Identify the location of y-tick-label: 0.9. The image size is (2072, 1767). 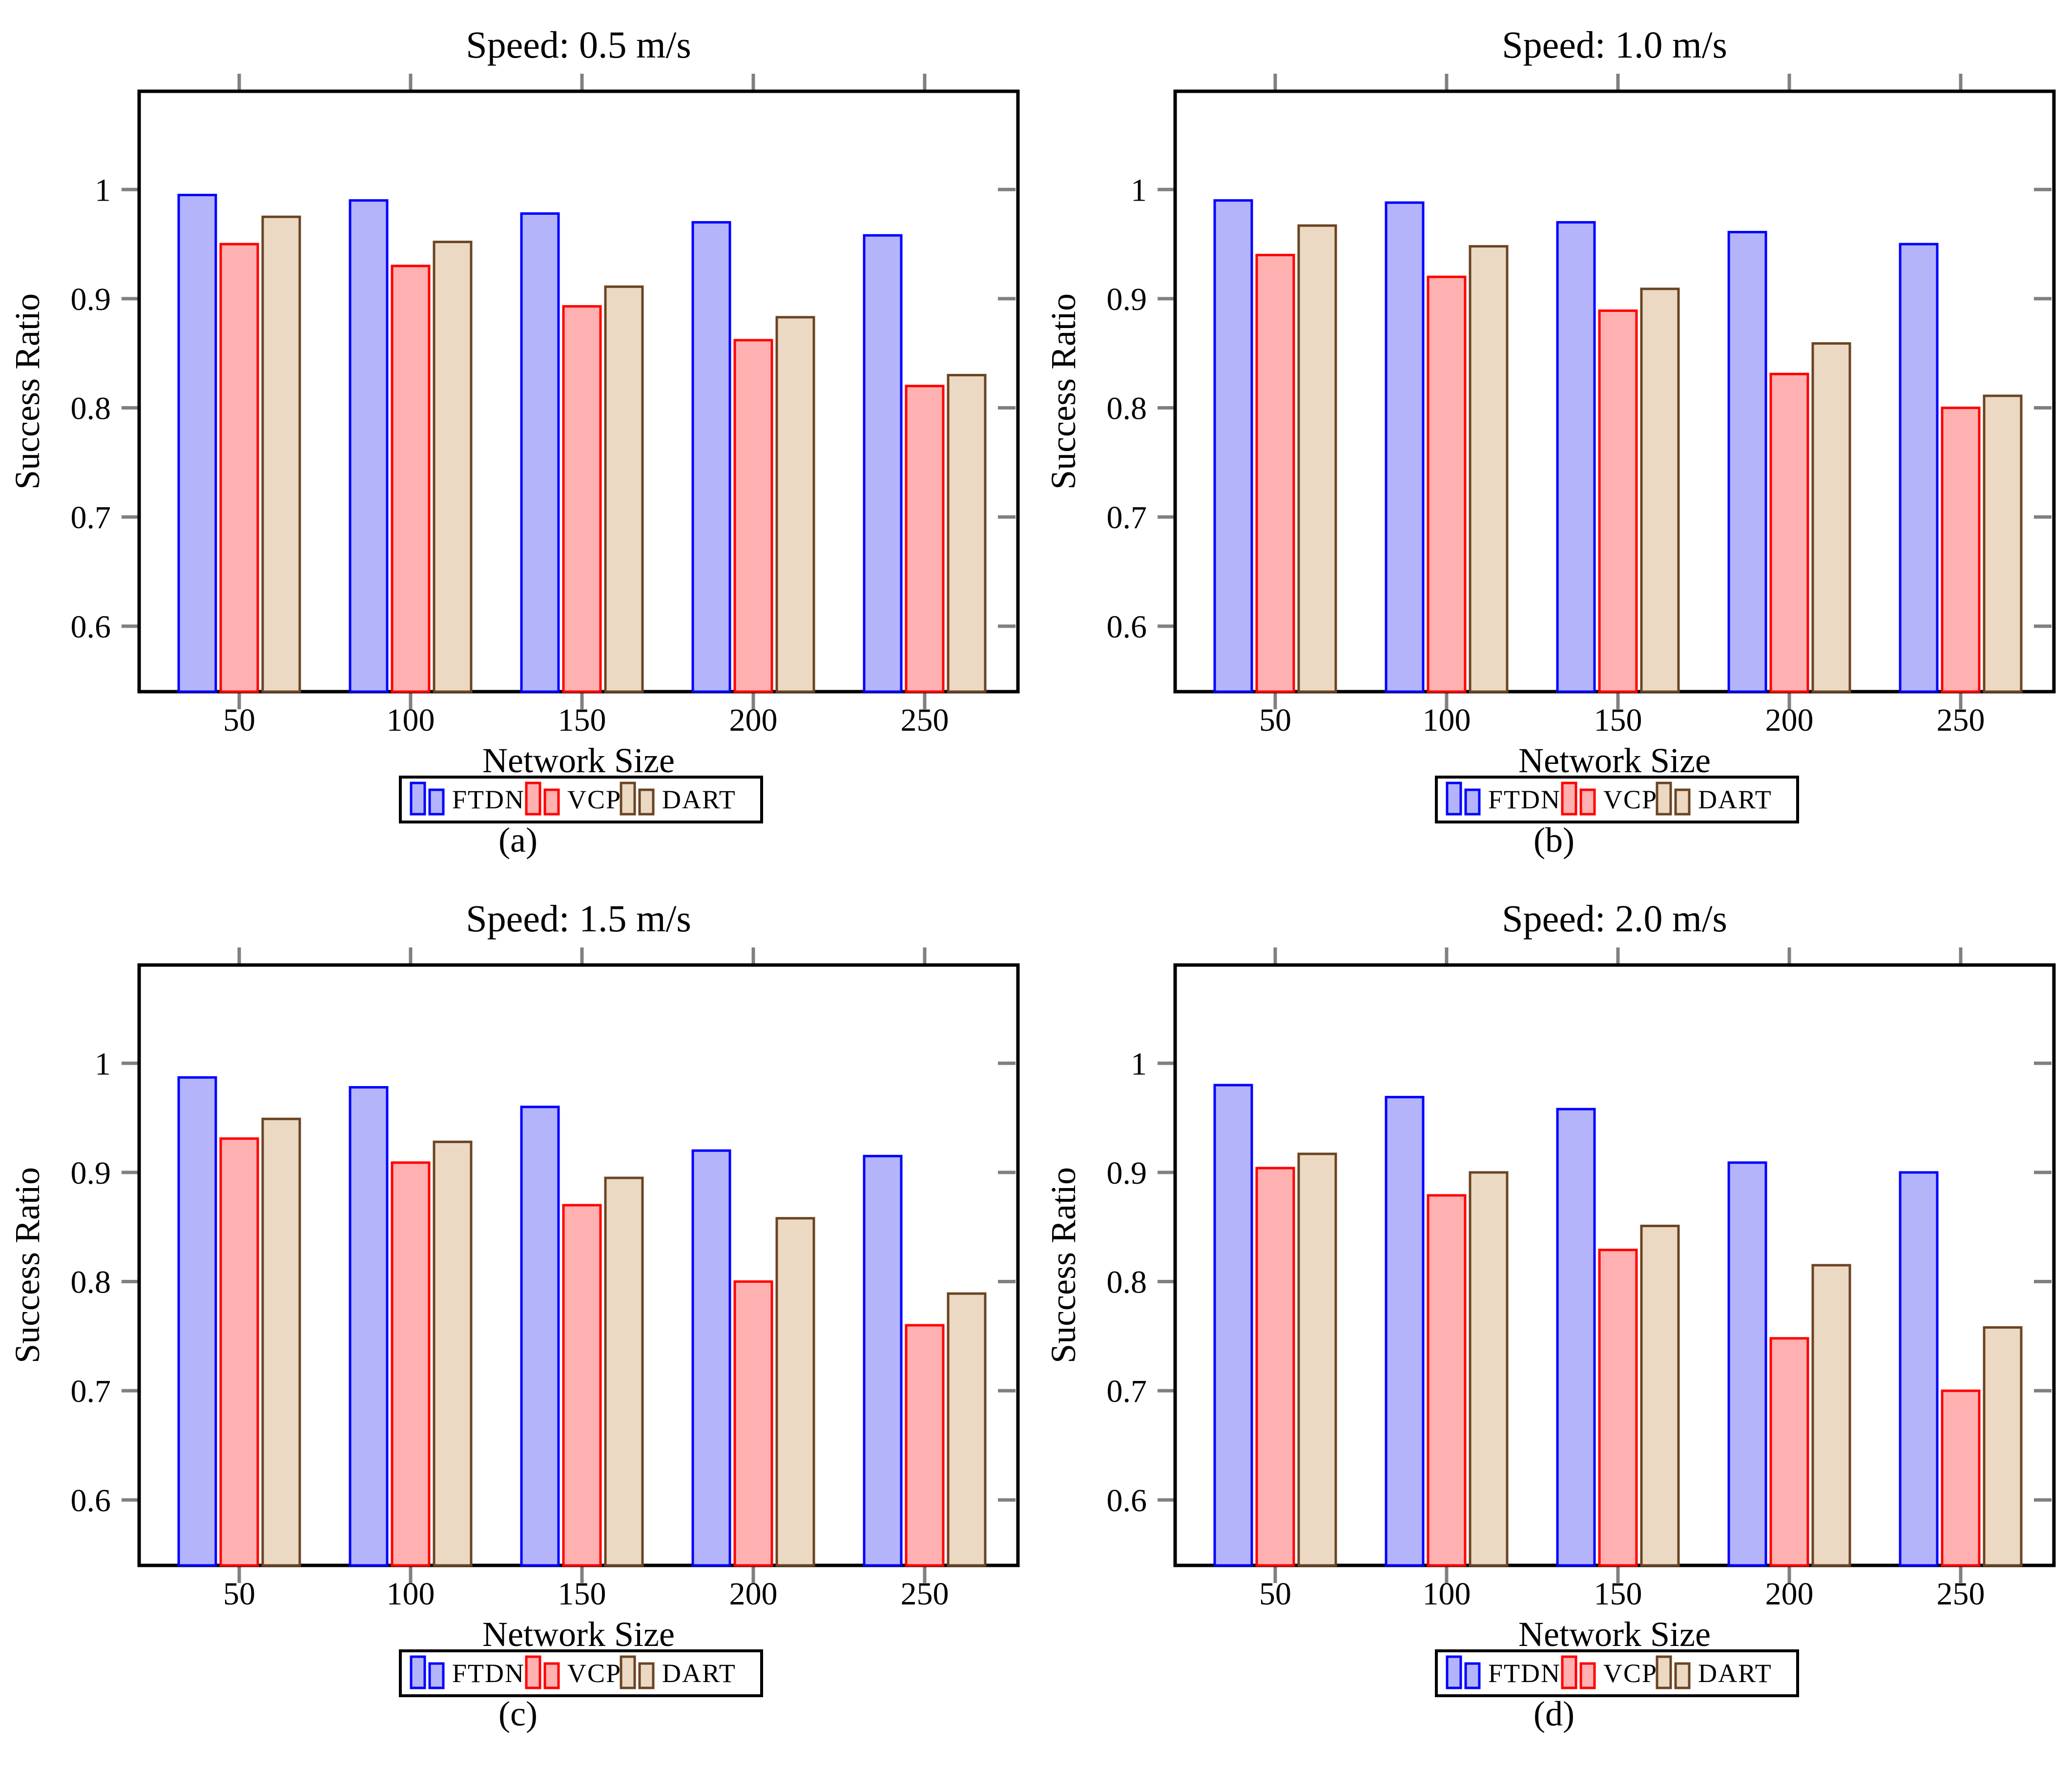
(91, 1173).